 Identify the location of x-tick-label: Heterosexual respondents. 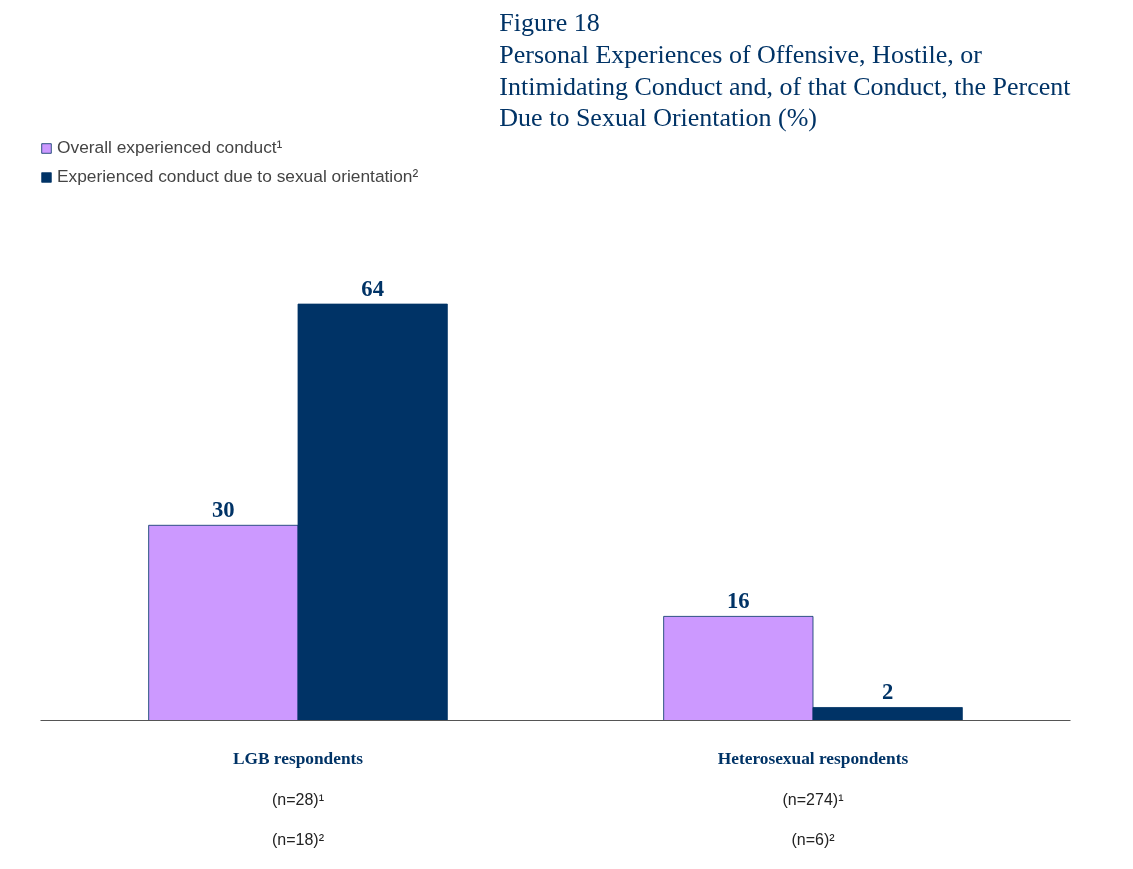
(813, 758).